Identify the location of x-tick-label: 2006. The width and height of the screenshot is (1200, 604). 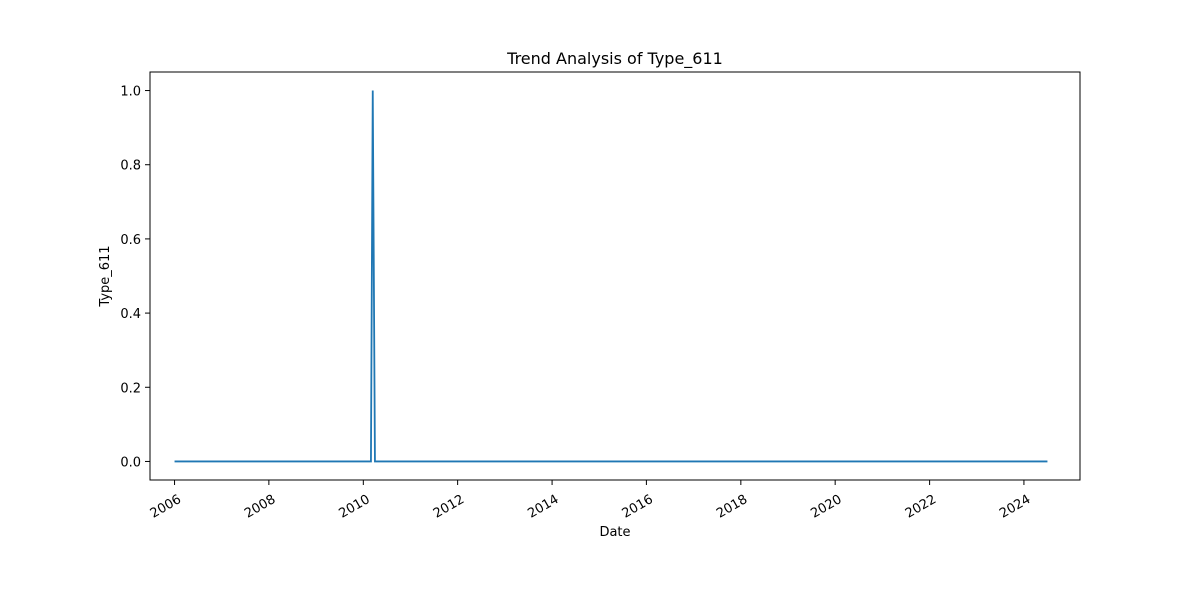
(166, 507).